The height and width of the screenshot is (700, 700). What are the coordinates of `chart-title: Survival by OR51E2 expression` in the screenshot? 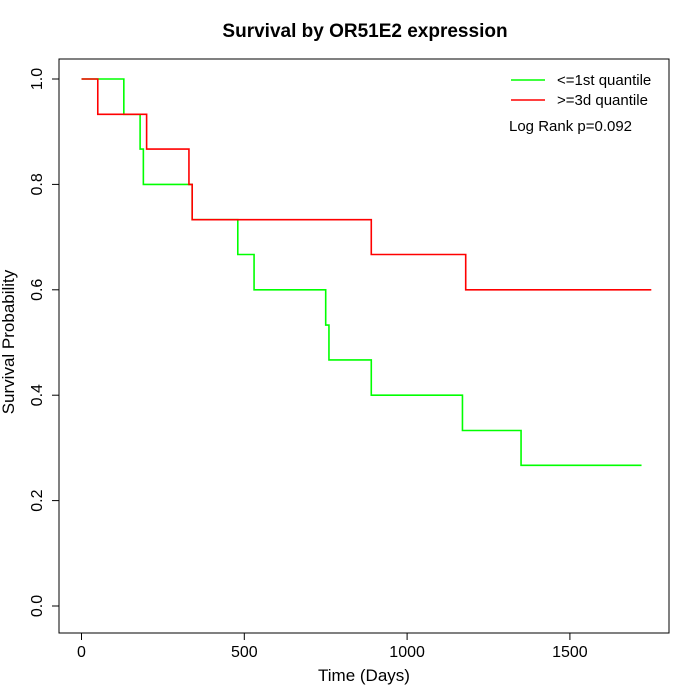 It's located at (364, 31).